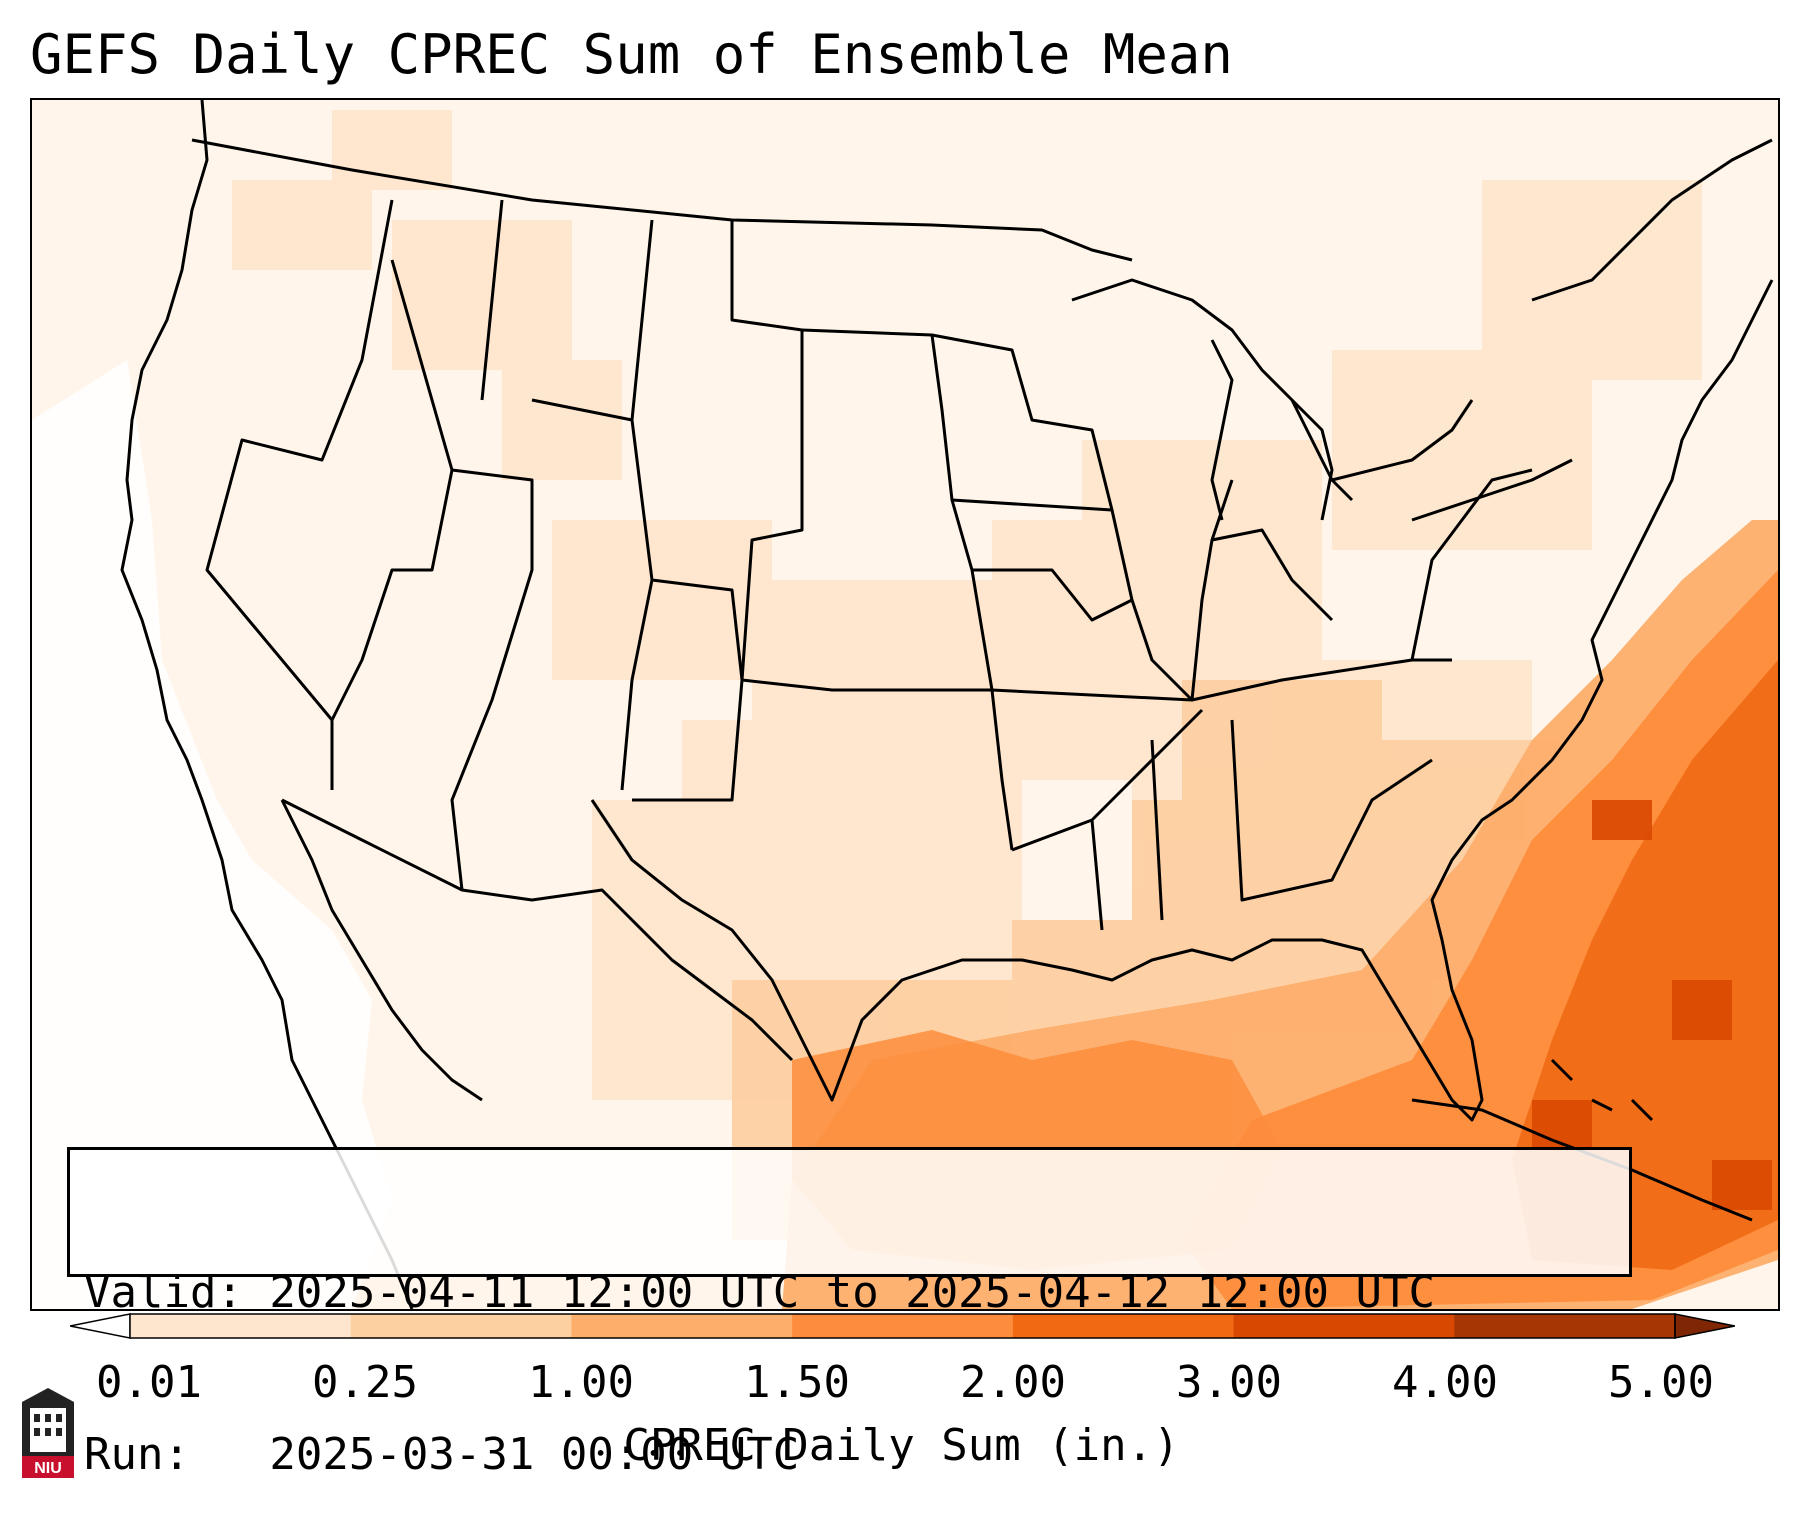 The image size is (1803, 1536). I want to click on tick-label-5: 3.00, so click(1229, 1382).